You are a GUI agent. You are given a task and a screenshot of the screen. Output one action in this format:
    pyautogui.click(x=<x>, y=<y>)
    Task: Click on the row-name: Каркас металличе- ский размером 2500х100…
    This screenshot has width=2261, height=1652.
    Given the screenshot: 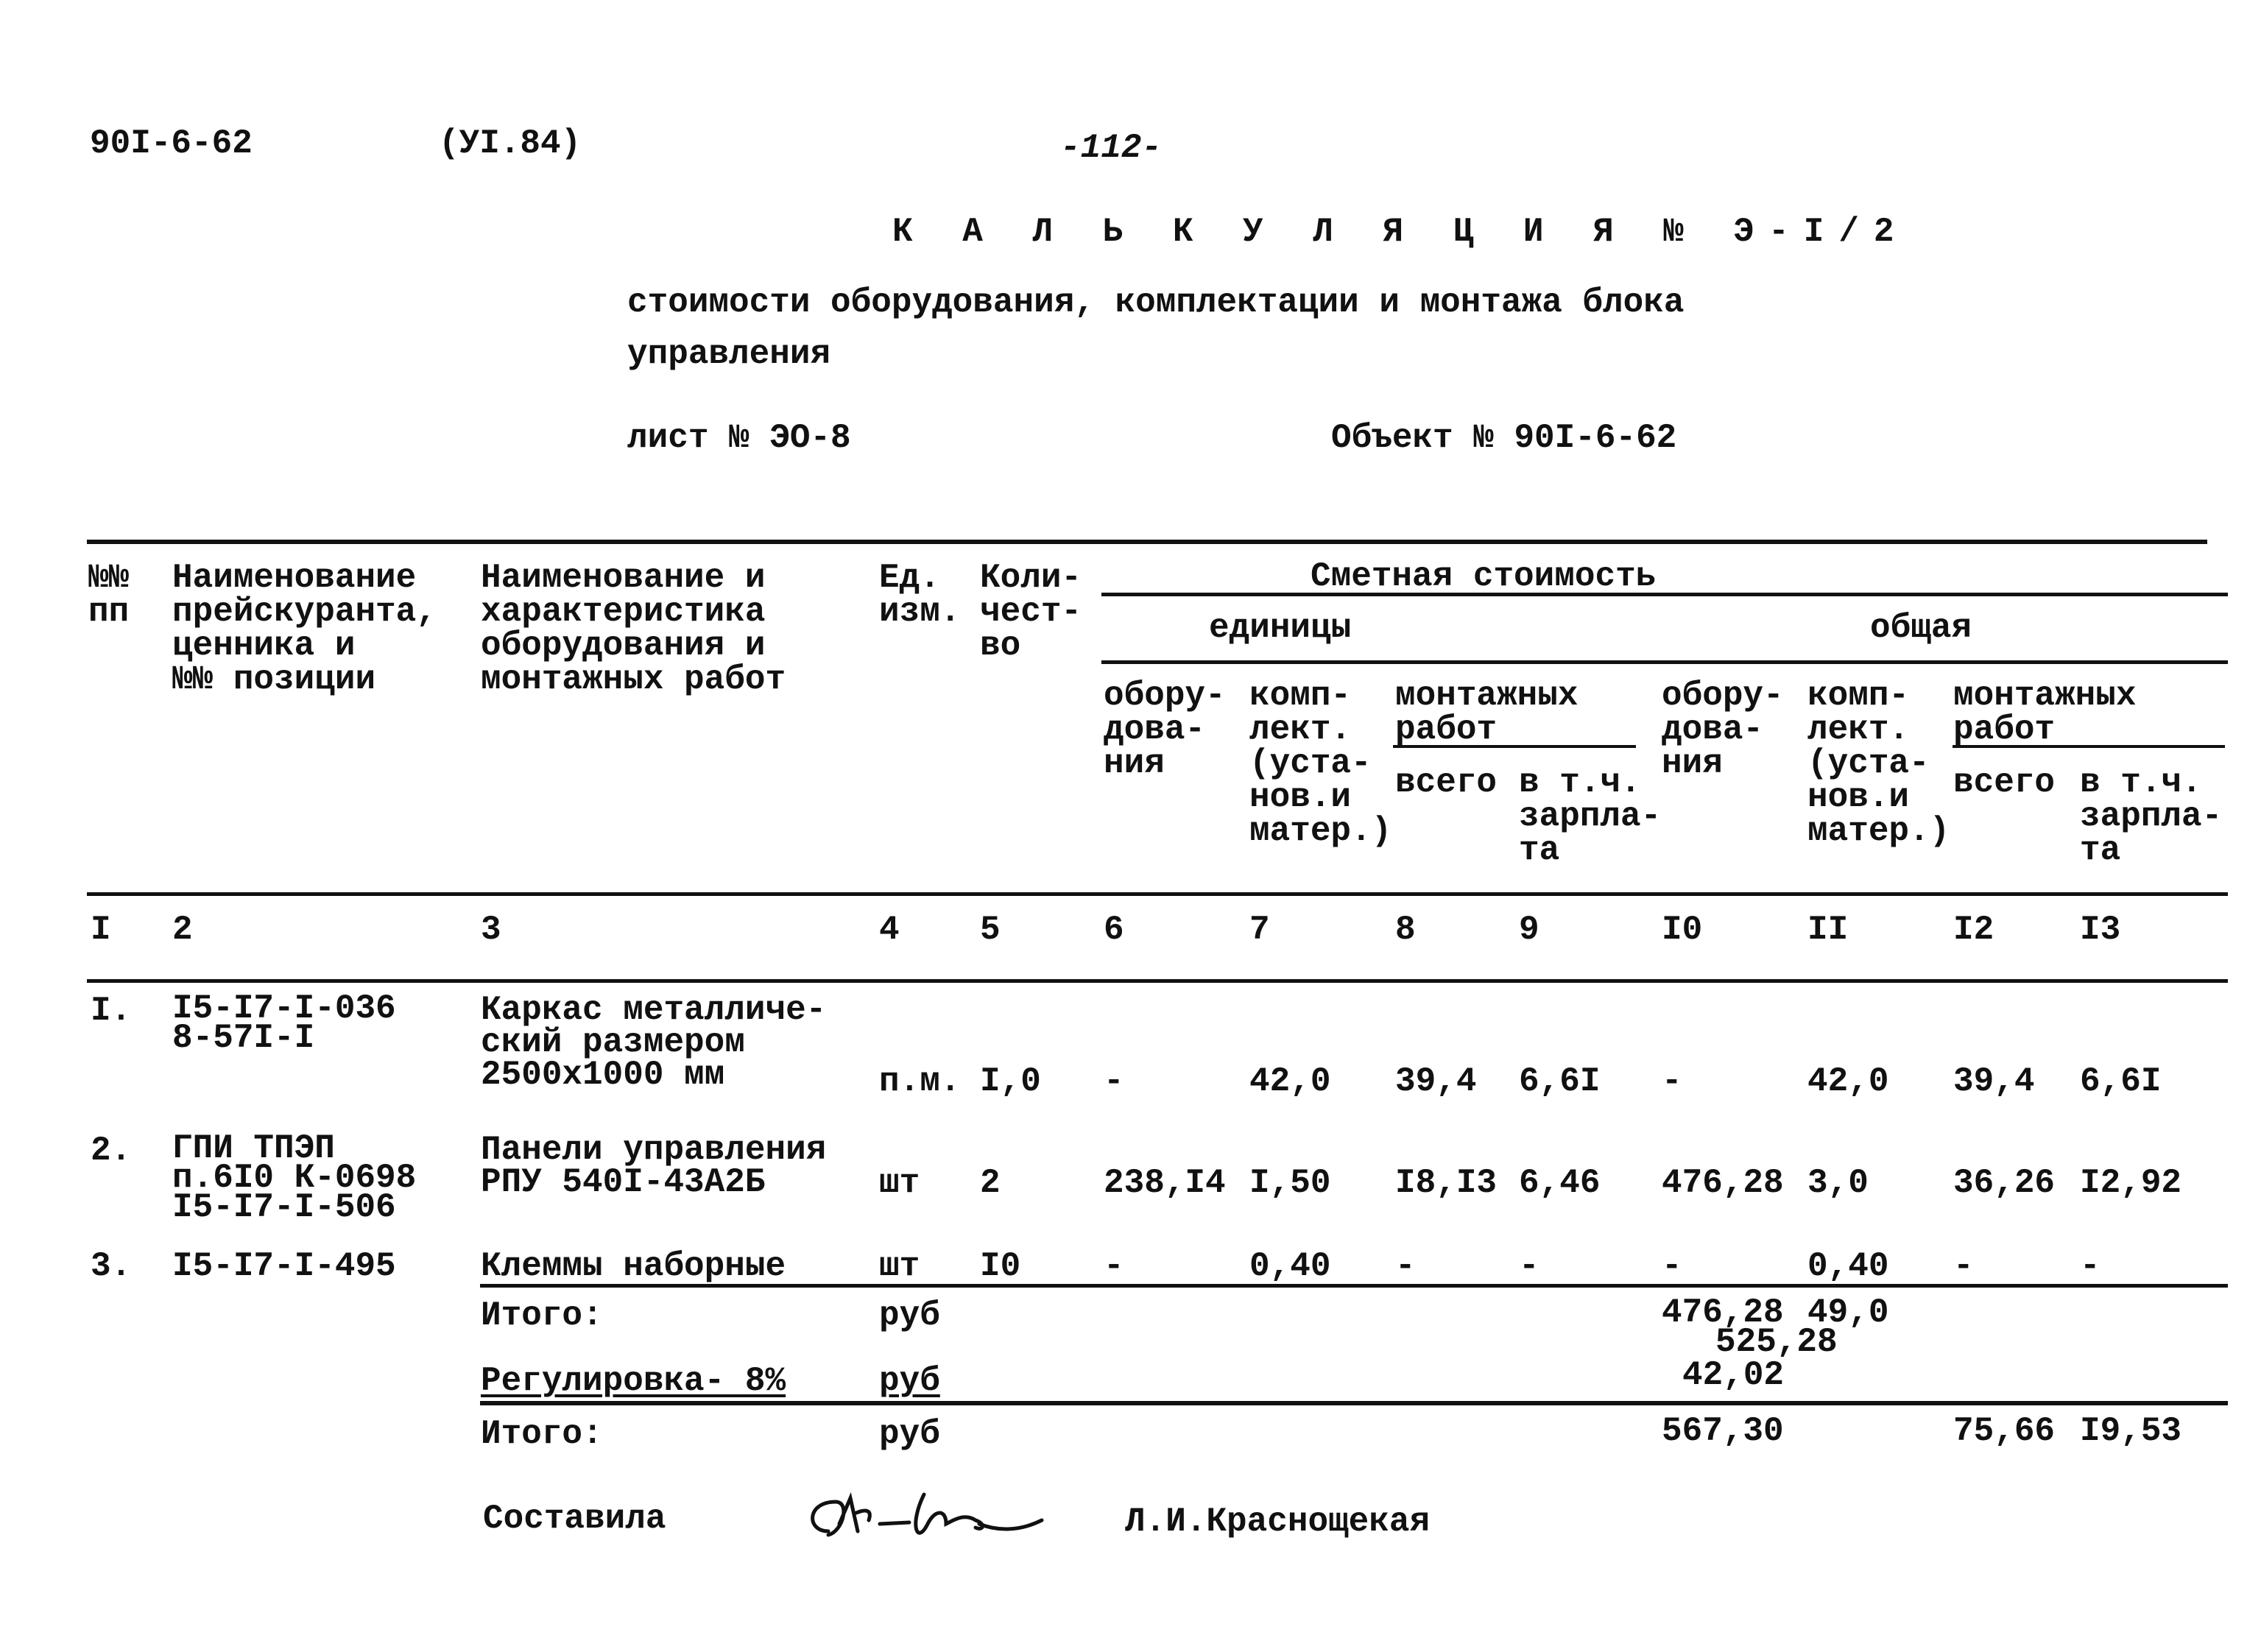 What is the action you would take?
    pyautogui.click(x=654, y=1042)
    